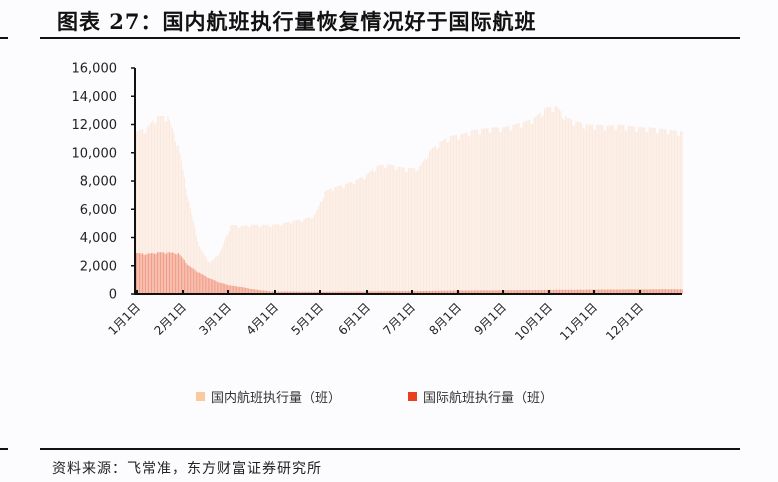  I want to click on y-tick-label: 6,000, so click(98, 210).